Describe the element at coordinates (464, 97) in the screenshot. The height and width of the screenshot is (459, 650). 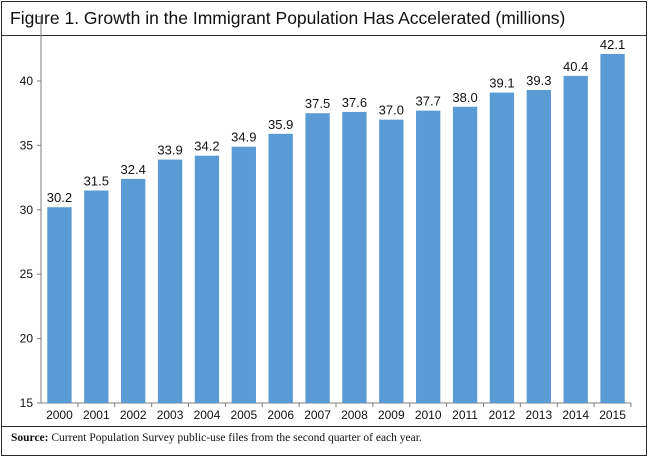
I see `data-label: 38.0` at that location.